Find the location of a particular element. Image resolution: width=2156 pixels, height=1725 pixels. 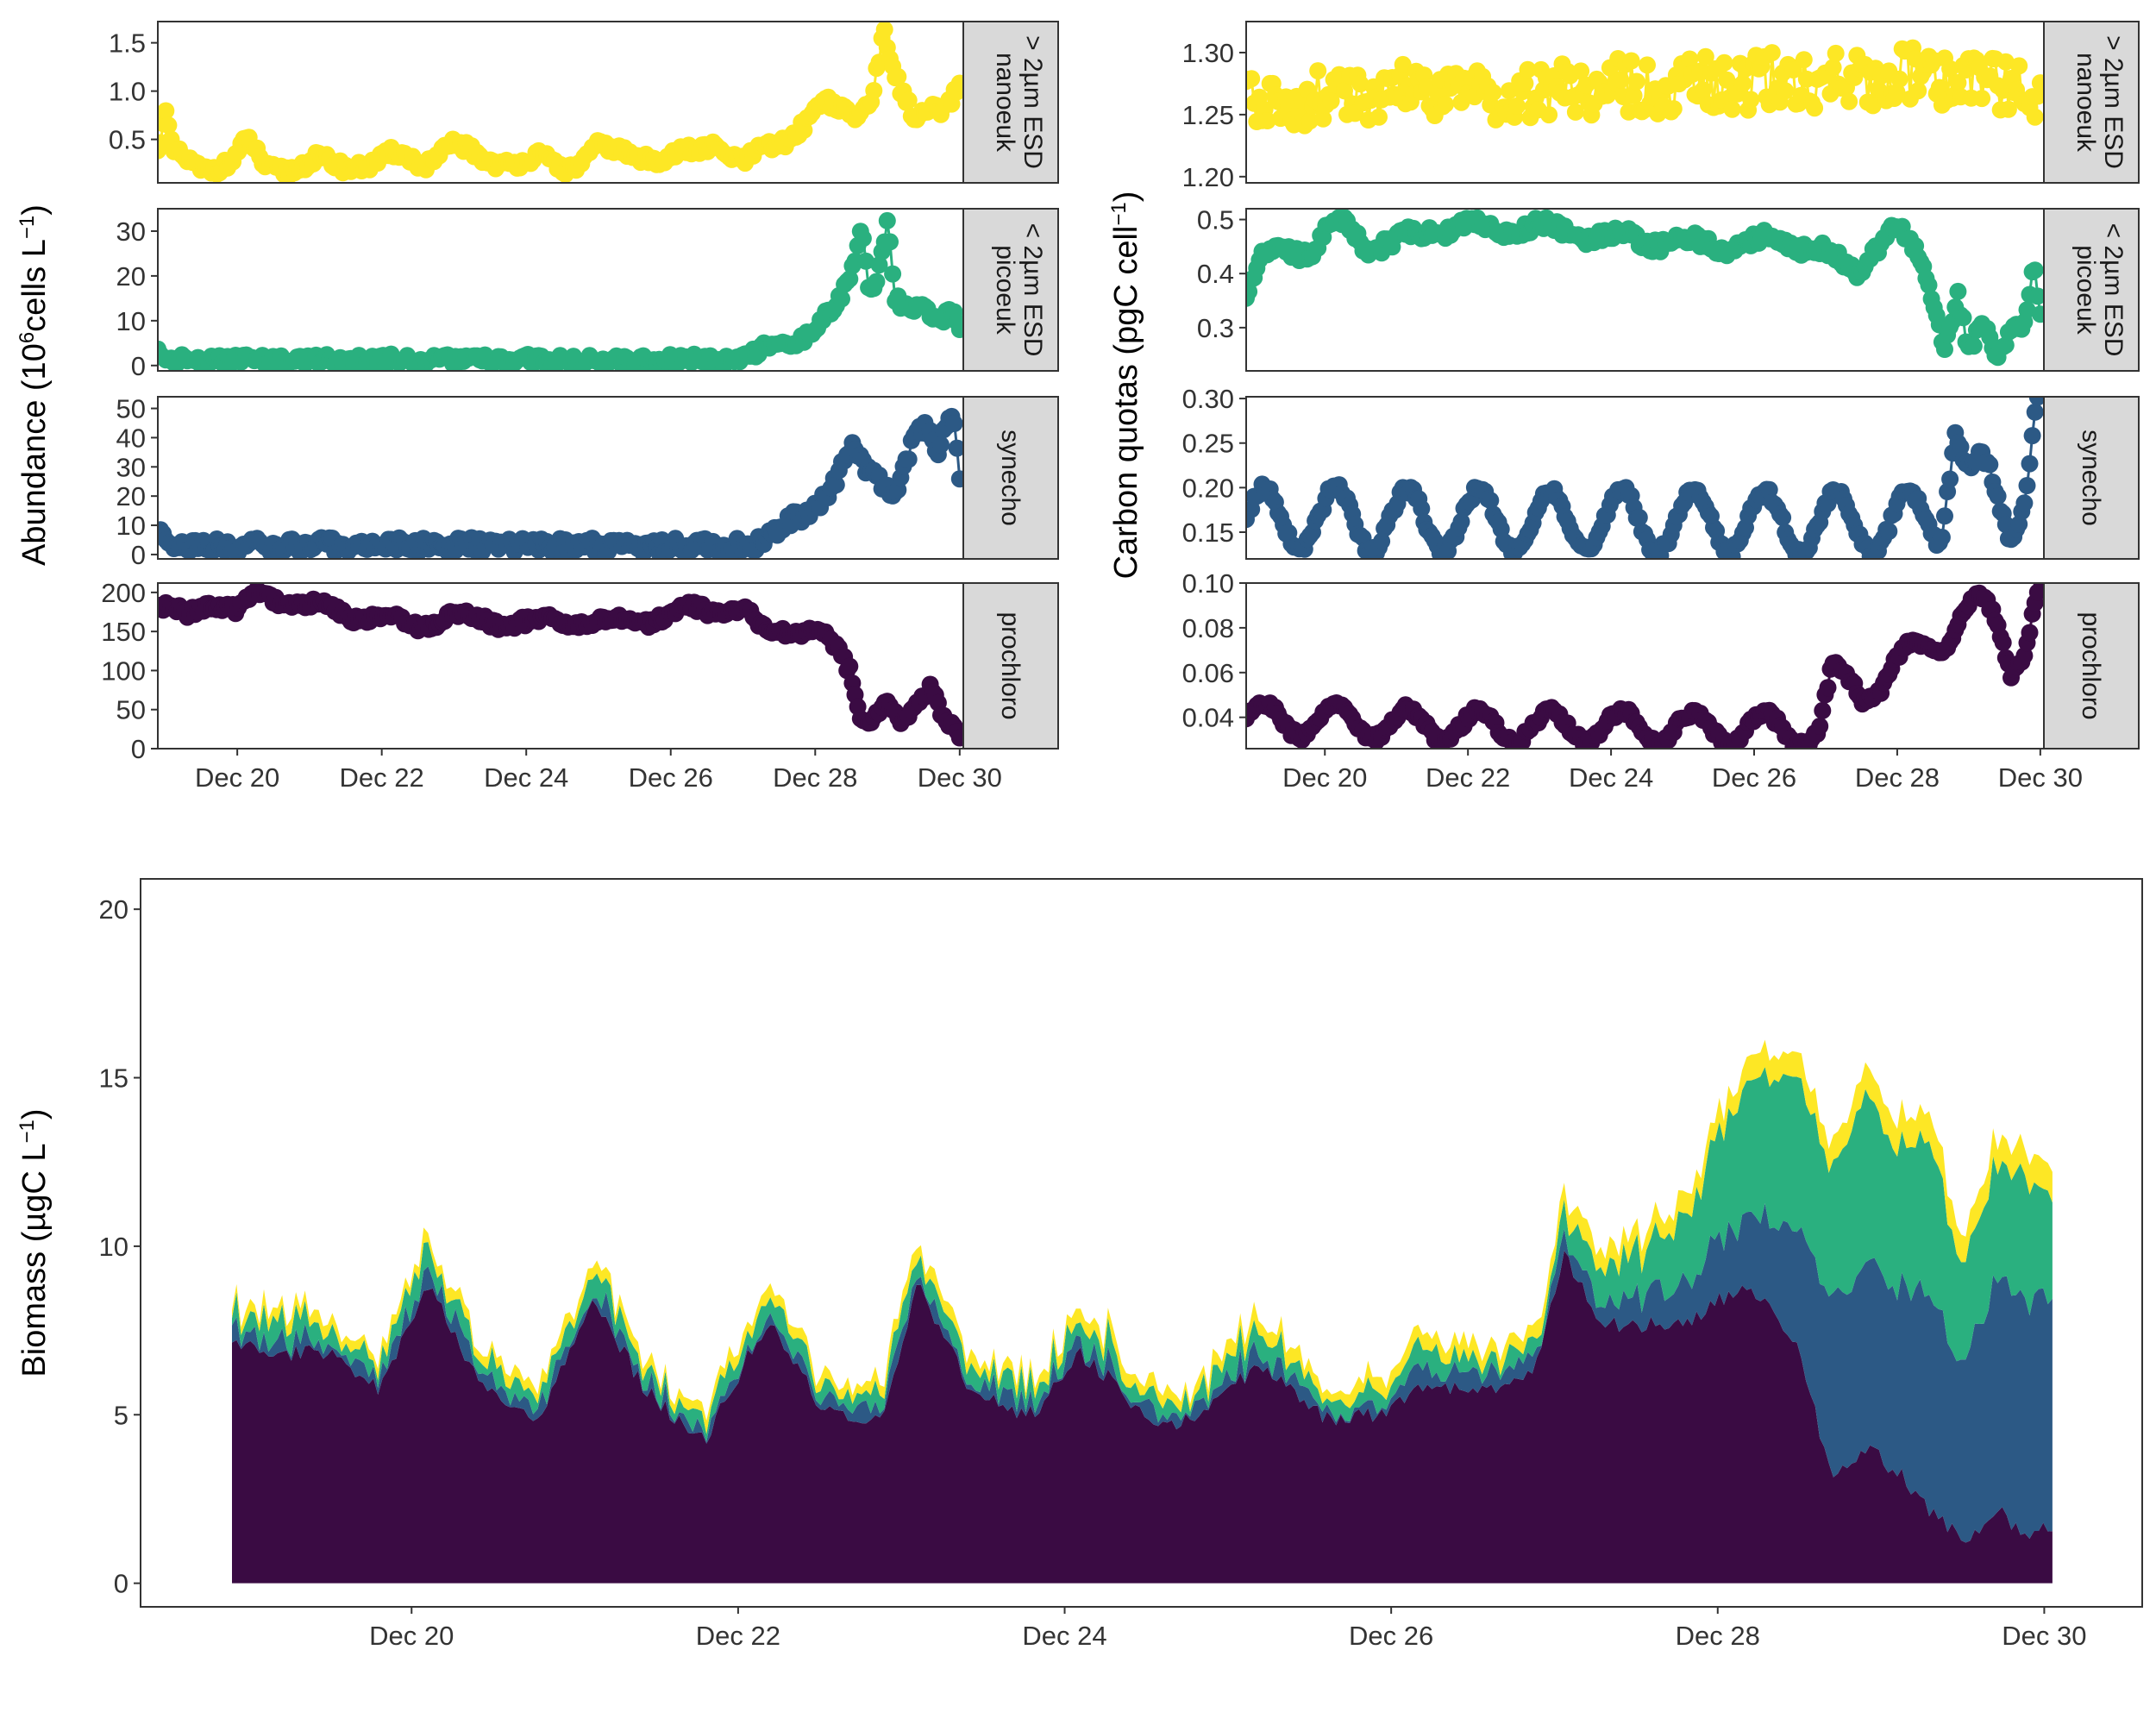

facet-panel-nanoeuk: 0.5 1.0 1.5 nanoeuk > 2µm ESD is located at coordinates (584, 103).